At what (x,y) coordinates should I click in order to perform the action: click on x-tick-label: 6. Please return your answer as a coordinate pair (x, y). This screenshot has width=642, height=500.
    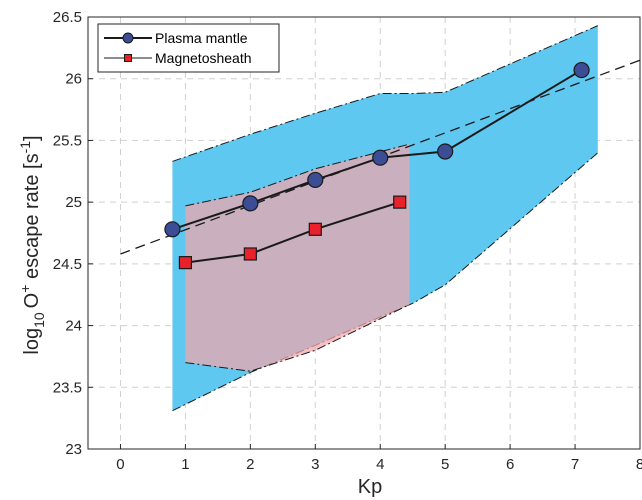
    Looking at the image, I should click on (510, 464).